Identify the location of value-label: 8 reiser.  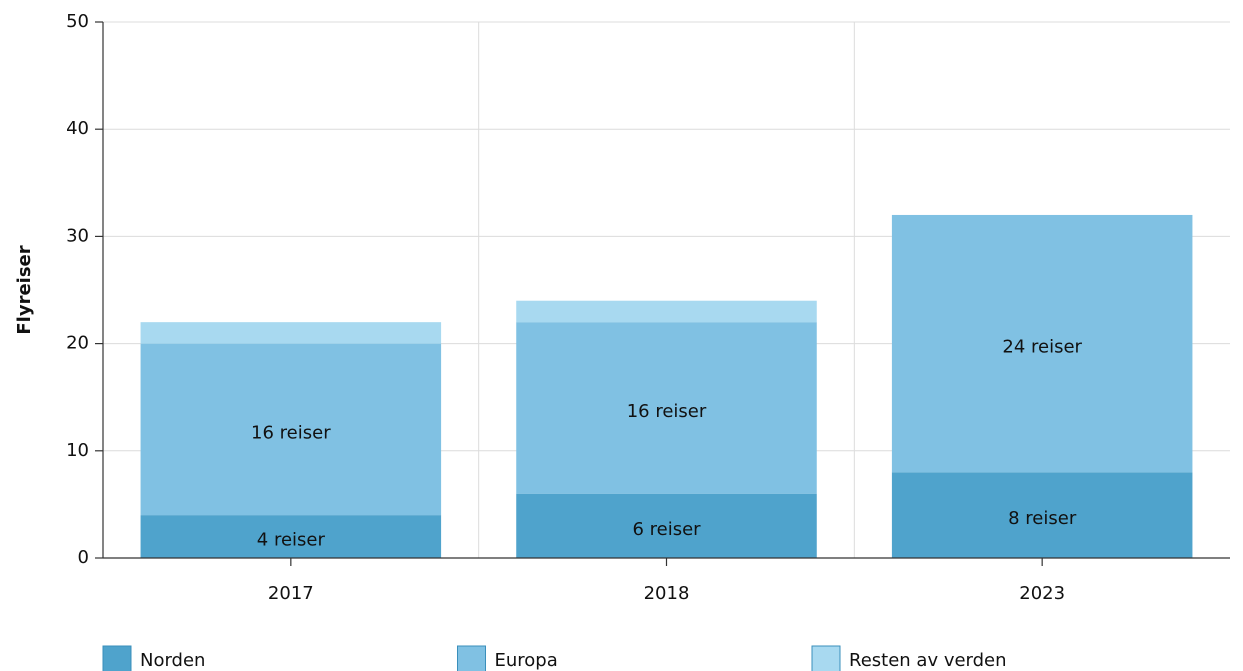
(1042, 518).